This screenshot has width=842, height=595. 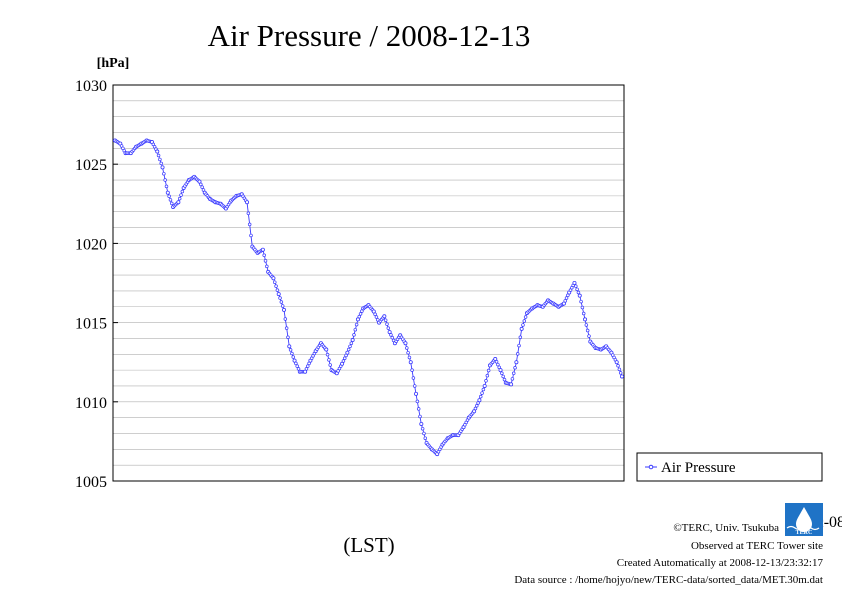 What do you see at coordinates (804, 533) in the screenshot?
I see `logo-text: TERC` at bounding box center [804, 533].